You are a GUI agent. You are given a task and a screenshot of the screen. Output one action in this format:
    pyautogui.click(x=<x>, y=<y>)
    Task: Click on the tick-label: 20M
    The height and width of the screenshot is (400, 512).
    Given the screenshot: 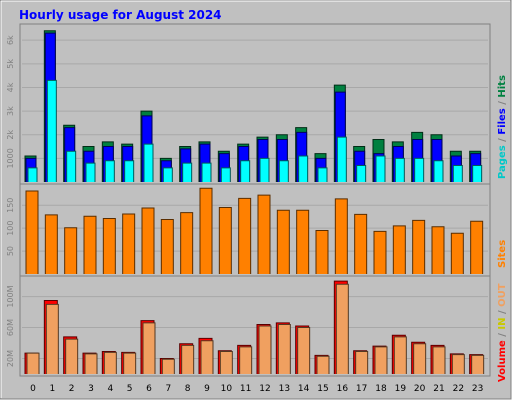 What is the action you would take?
    pyautogui.click(x=10, y=358)
    